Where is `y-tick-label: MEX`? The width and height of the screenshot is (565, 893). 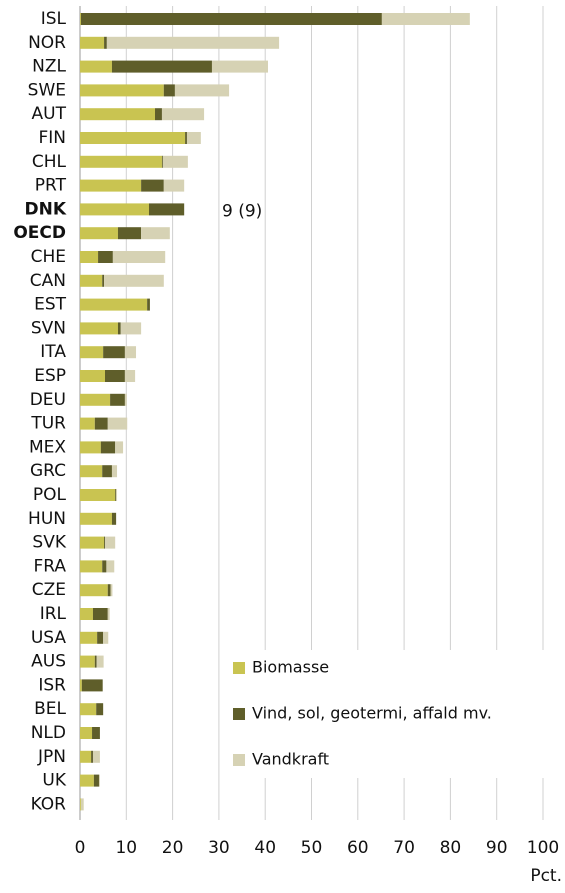 y-tick-label: MEX is located at coordinates (47, 447).